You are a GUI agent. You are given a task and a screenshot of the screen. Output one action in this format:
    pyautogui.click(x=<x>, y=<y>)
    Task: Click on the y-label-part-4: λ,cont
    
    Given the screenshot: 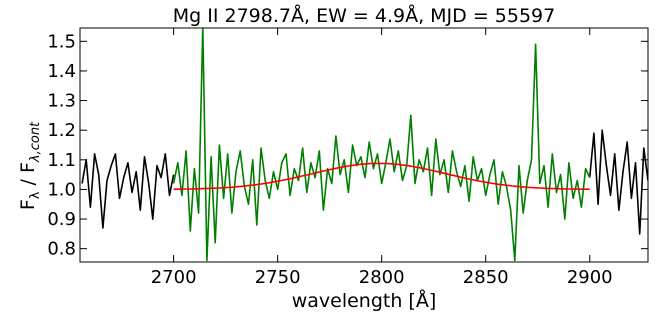 What is the action you would take?
    pyautogui.click(x=35, y=142)
    